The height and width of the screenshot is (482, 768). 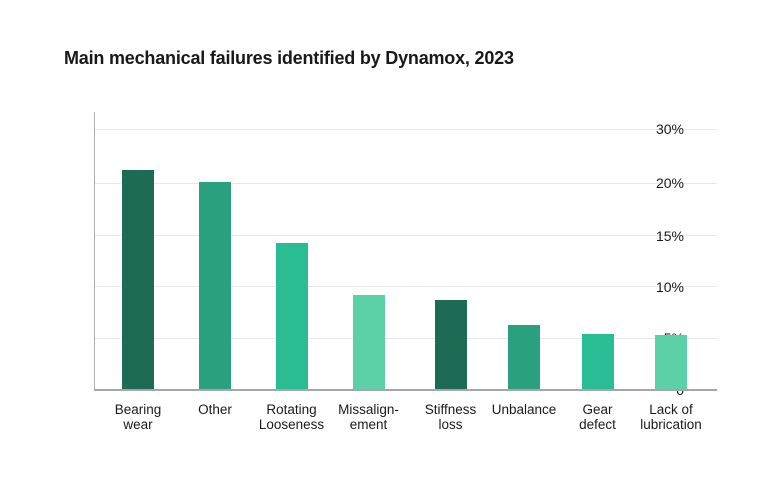 I want to click on x-label-rotating-looseness: Rotating Looseness, so click(x=292, y=417).